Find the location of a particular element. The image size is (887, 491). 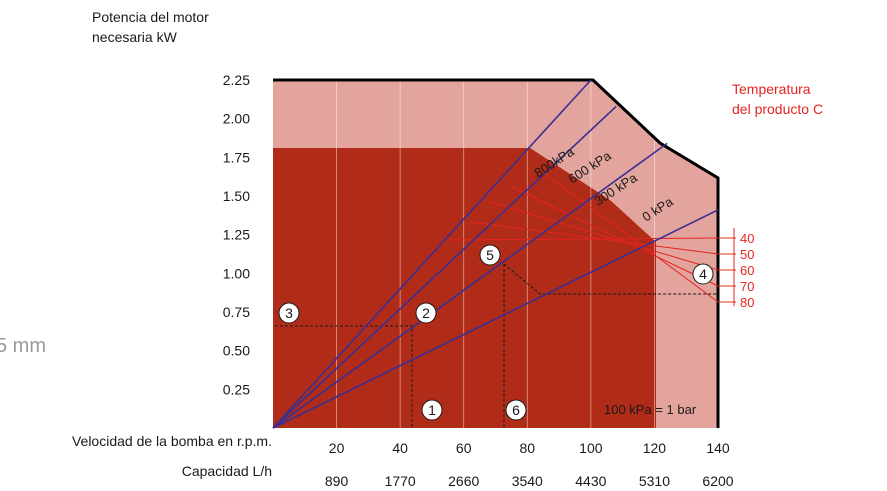

marker-3: 3 is located at coordinates (289, 313).